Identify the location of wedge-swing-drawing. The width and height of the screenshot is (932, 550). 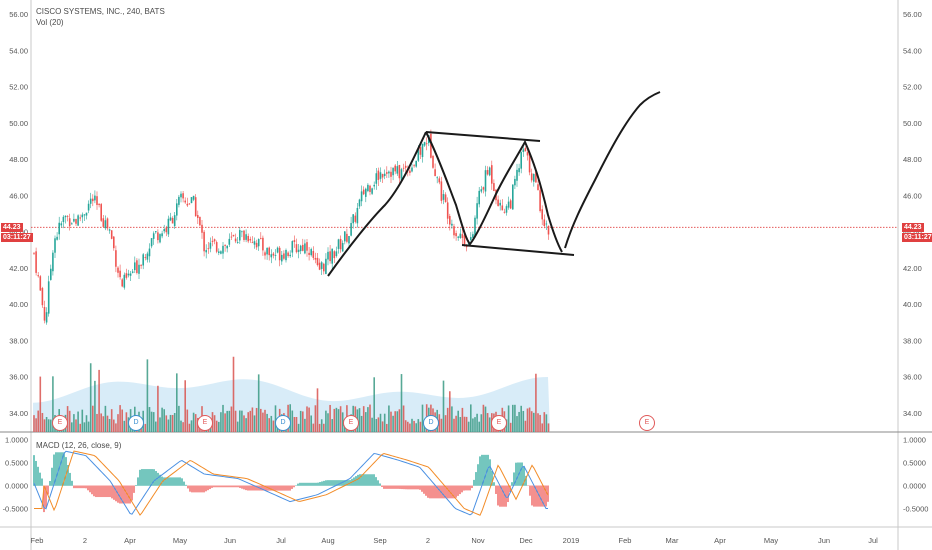
(494, 192).